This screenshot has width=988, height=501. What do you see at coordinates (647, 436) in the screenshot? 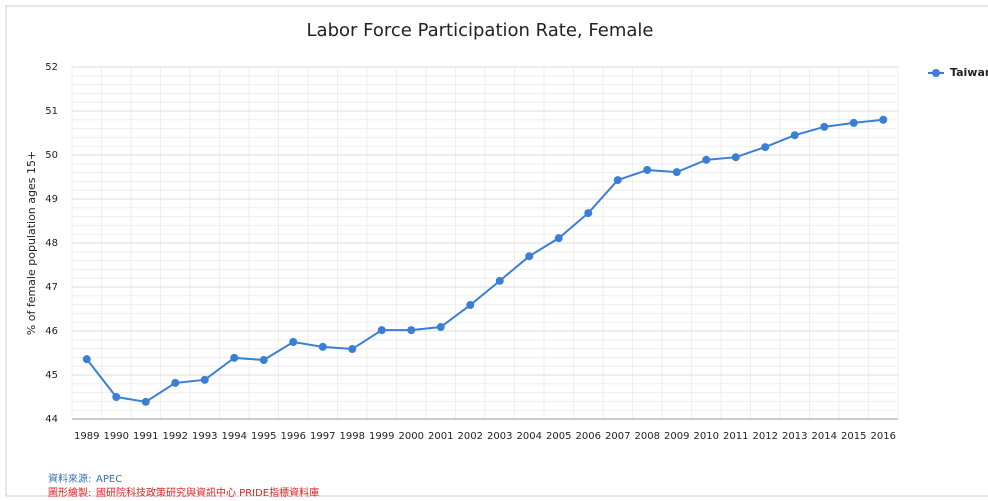
I see `x-tick-label: 2008` at bounding box center [647, 436].